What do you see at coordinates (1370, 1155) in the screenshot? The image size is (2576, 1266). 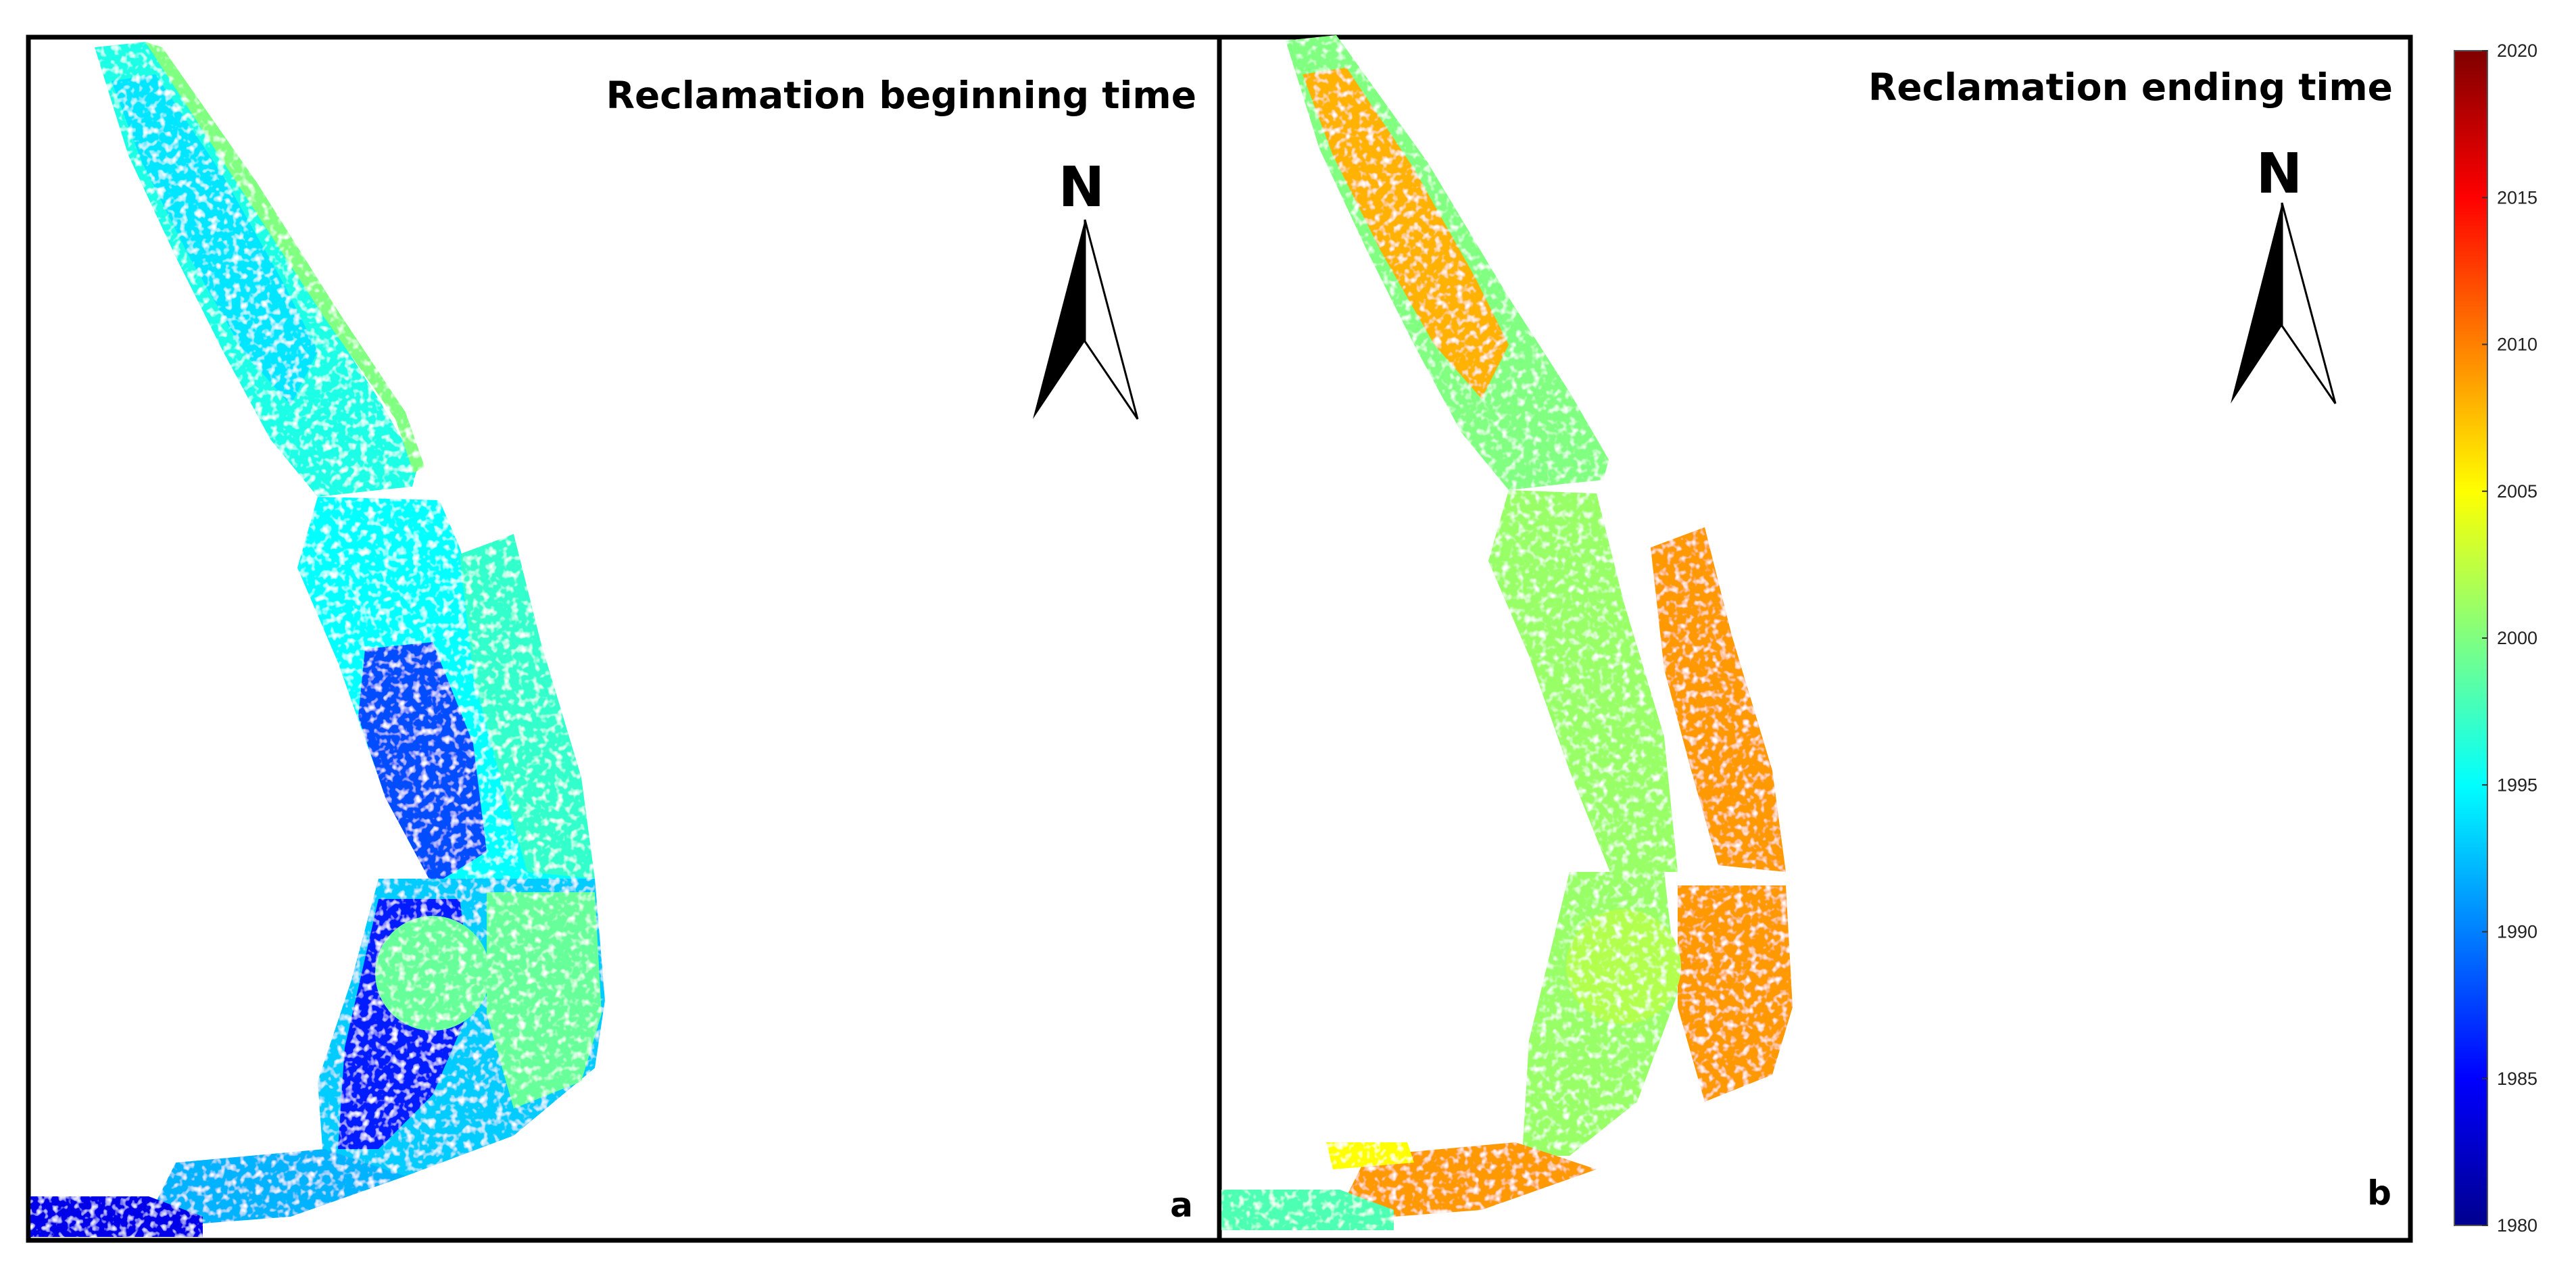 I see `zone-tail-yellow` at bounding box center [1370, 1155].